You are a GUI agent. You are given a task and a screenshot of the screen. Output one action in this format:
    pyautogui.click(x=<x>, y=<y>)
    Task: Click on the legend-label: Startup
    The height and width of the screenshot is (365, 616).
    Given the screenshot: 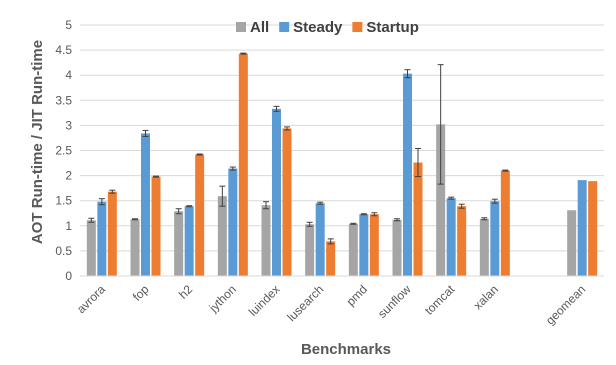 What is the action you would take?
    pyautogui.click(x=392, y=27)
    